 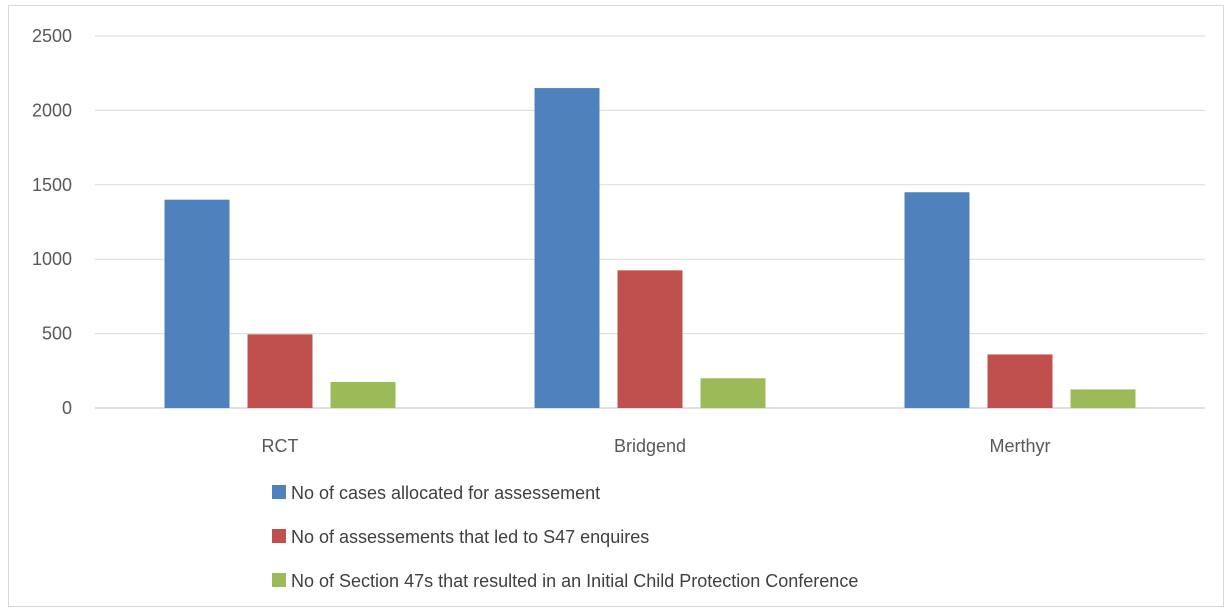 I want to click on bar-1-rct, so click(x=197, y=303).